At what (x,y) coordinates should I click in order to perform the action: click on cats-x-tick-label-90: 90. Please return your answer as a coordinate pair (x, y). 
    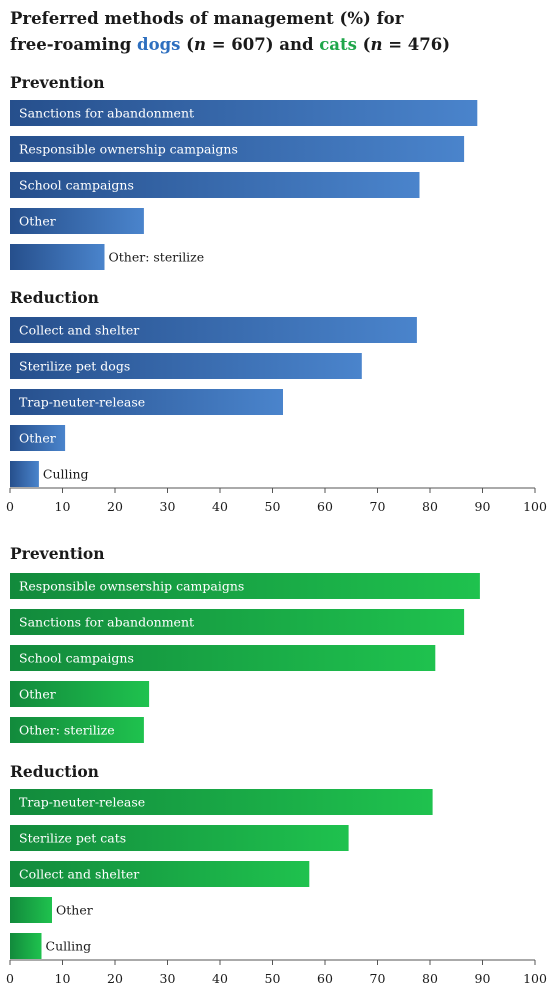
    Looking at the image, I should click on (483, 978).